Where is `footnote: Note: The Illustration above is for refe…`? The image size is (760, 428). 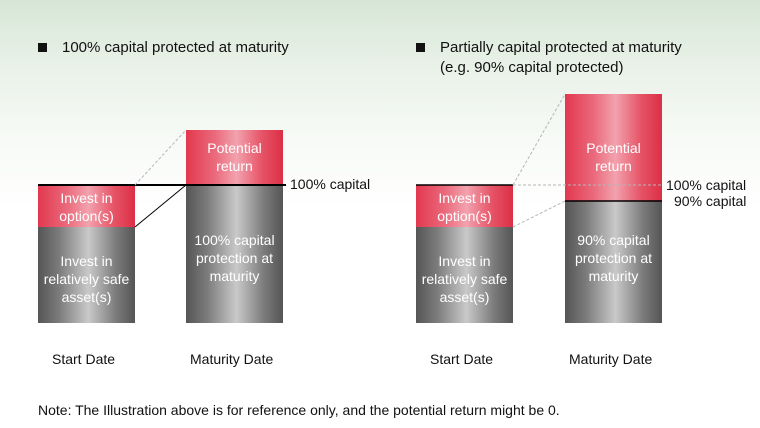
footnote: Note: The Illustration above is for refe… is located at coordinates (299, 410).